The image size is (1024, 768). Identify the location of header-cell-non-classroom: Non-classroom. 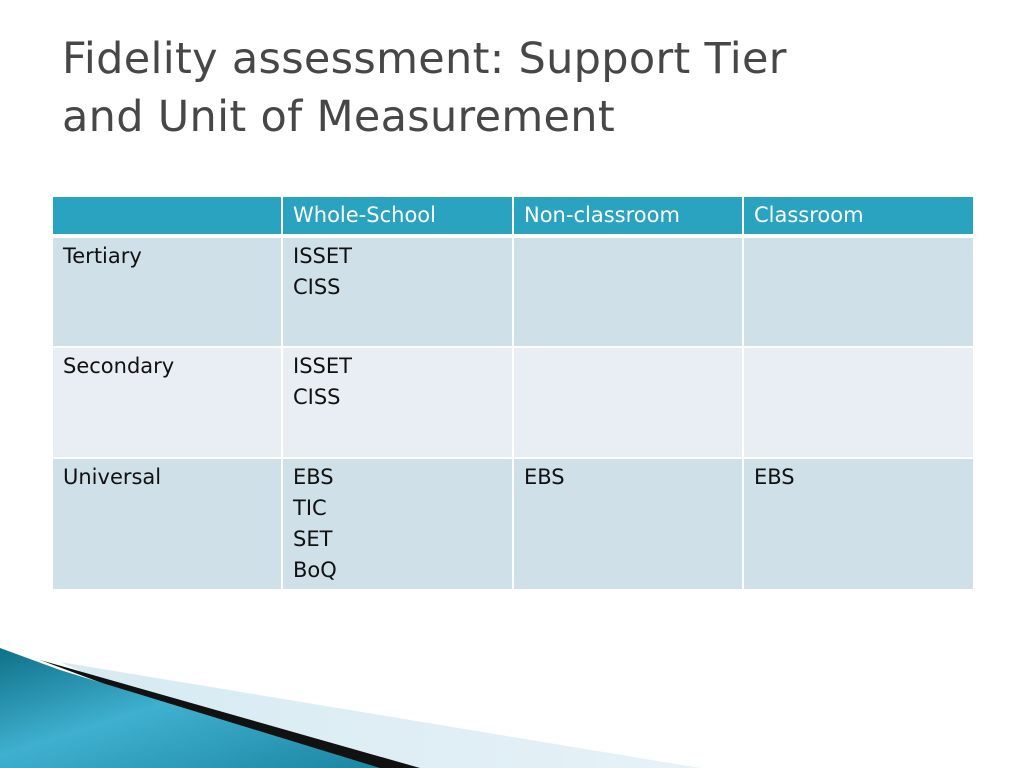
(628, 216).